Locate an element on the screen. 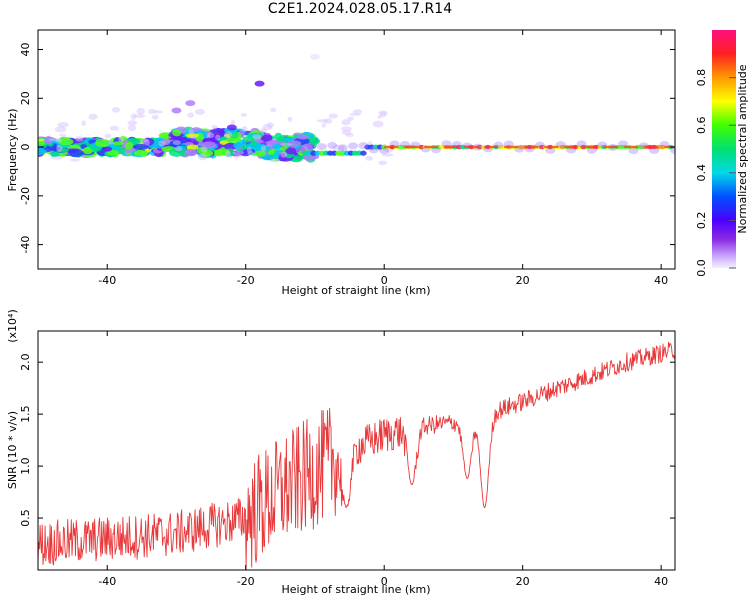 Image resolution: width=750 pixels, height=604 pixels. snr-xtick-label: -20 is located at coordinates (246, 581).